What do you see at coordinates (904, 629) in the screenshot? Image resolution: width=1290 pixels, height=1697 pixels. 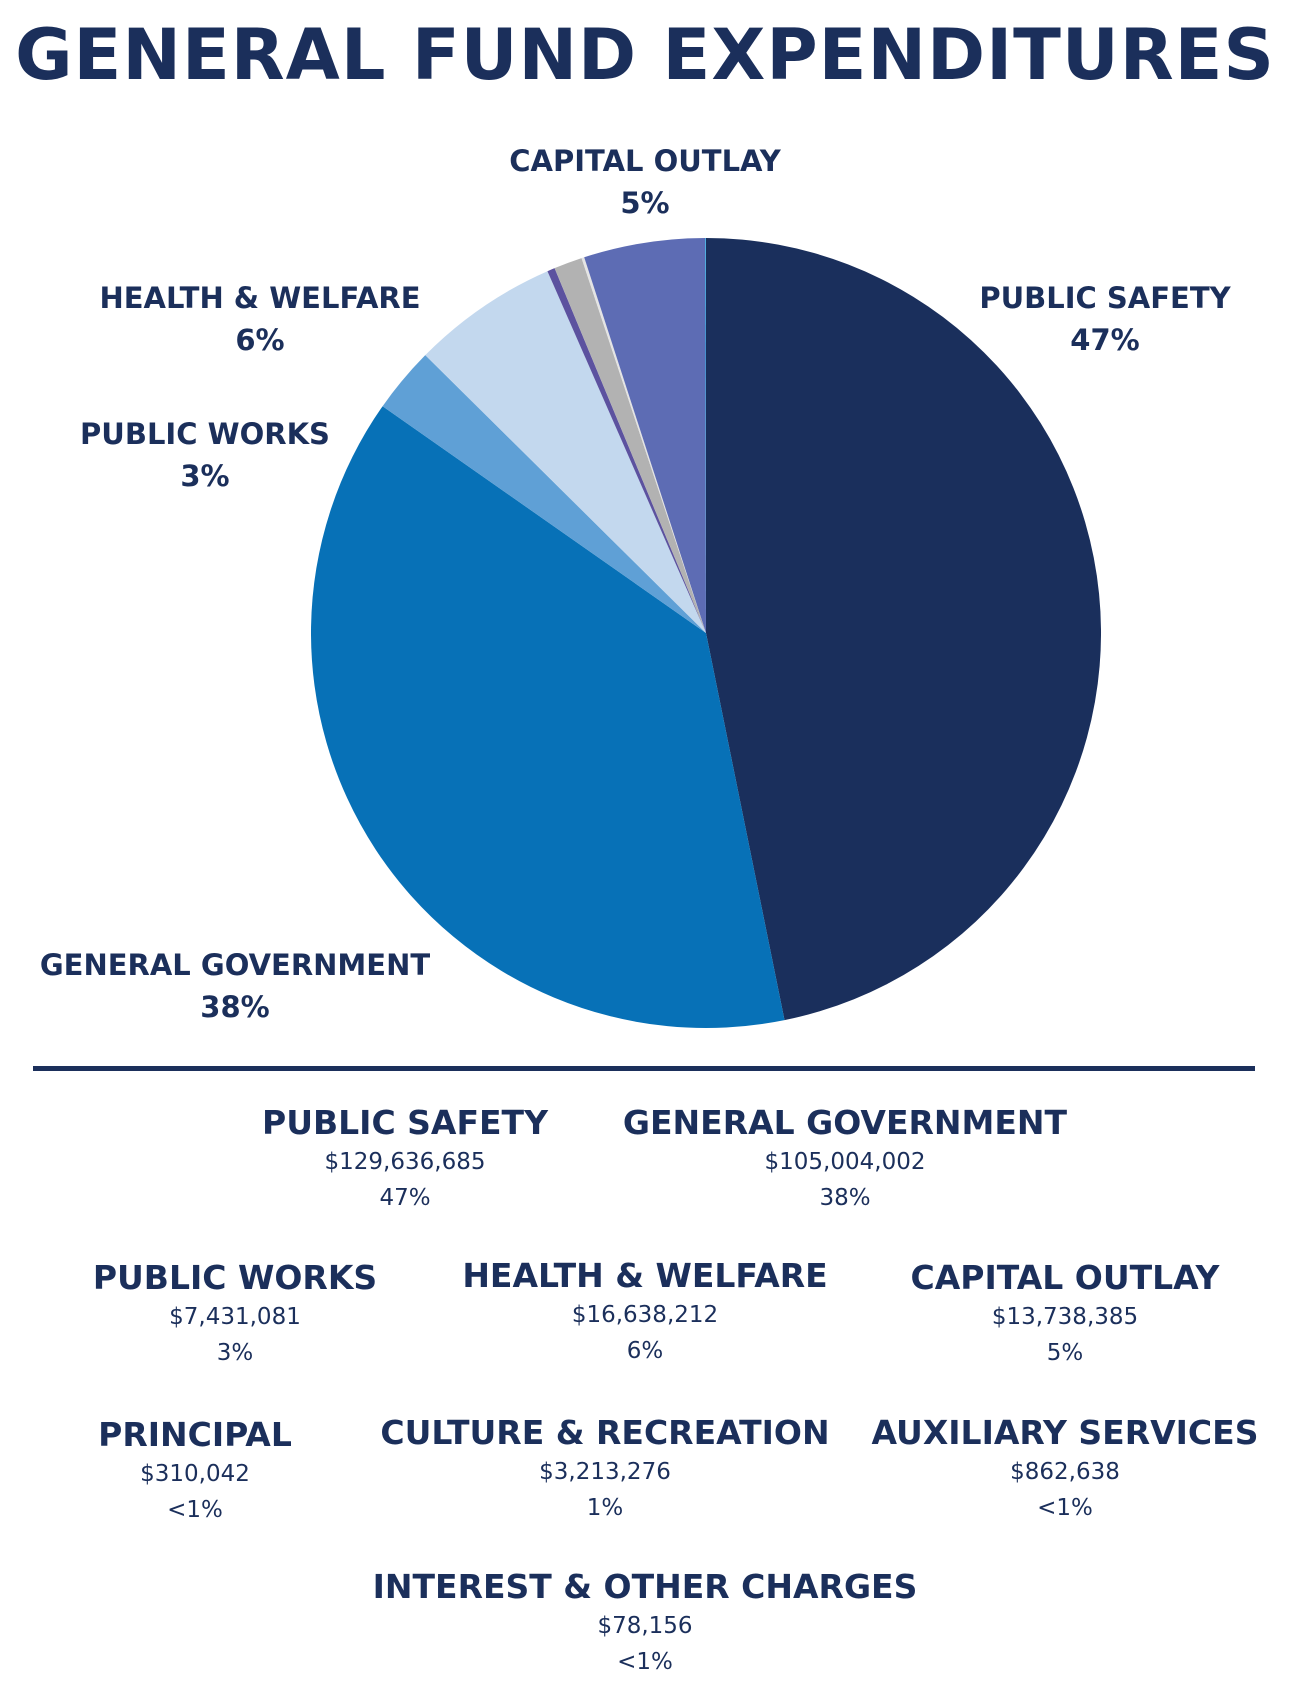 I see `pie-slice-public-safety` at bounding box center [904, 629].